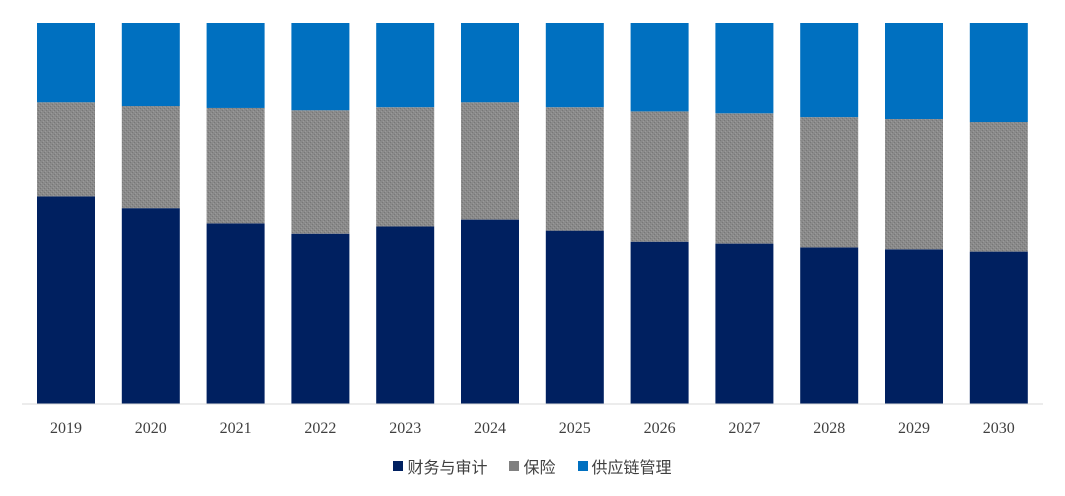  Describe the element at coordinates (575, 428) in the screenshot. I see `x-tick-label: 2025` at that location.